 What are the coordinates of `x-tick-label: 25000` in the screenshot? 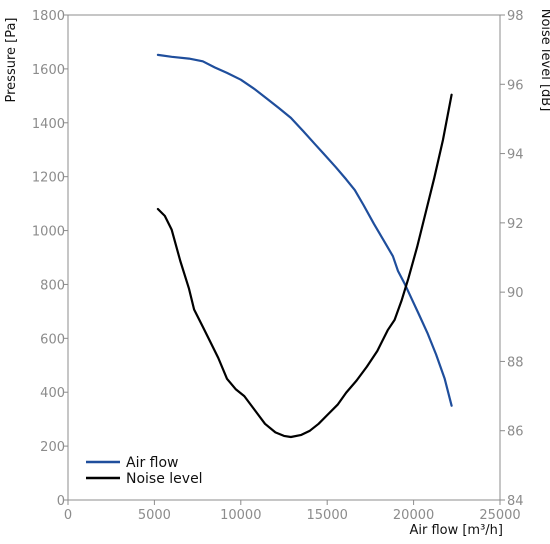 It's located at (499, 515).